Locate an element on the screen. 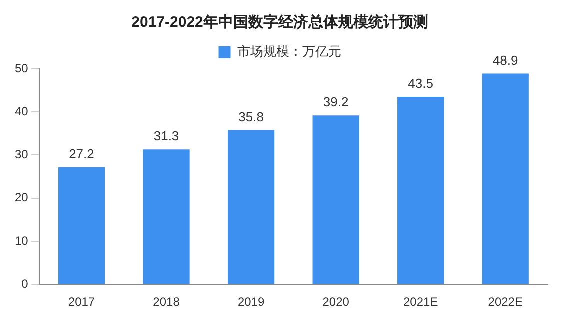 The image size is (576, 327). x-tick-label: 2017 is located at coordinates (82, 302).